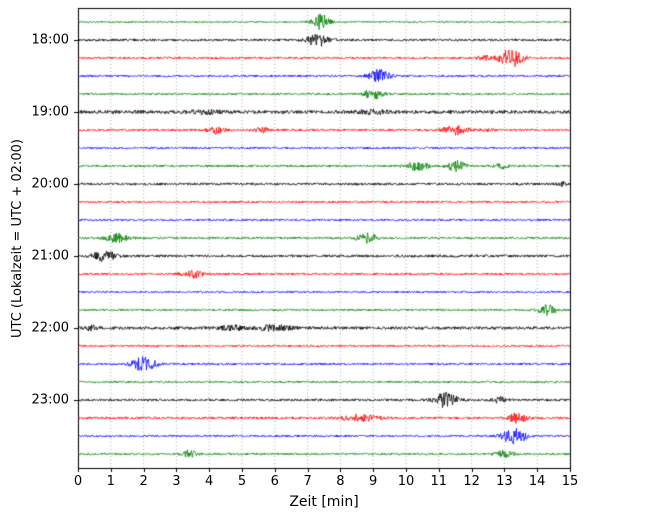  What do you see at coordinates (324, 502) in the screenshot?
I see `x-axis-label: Zeit [min]` at bounding box center [324, 502].